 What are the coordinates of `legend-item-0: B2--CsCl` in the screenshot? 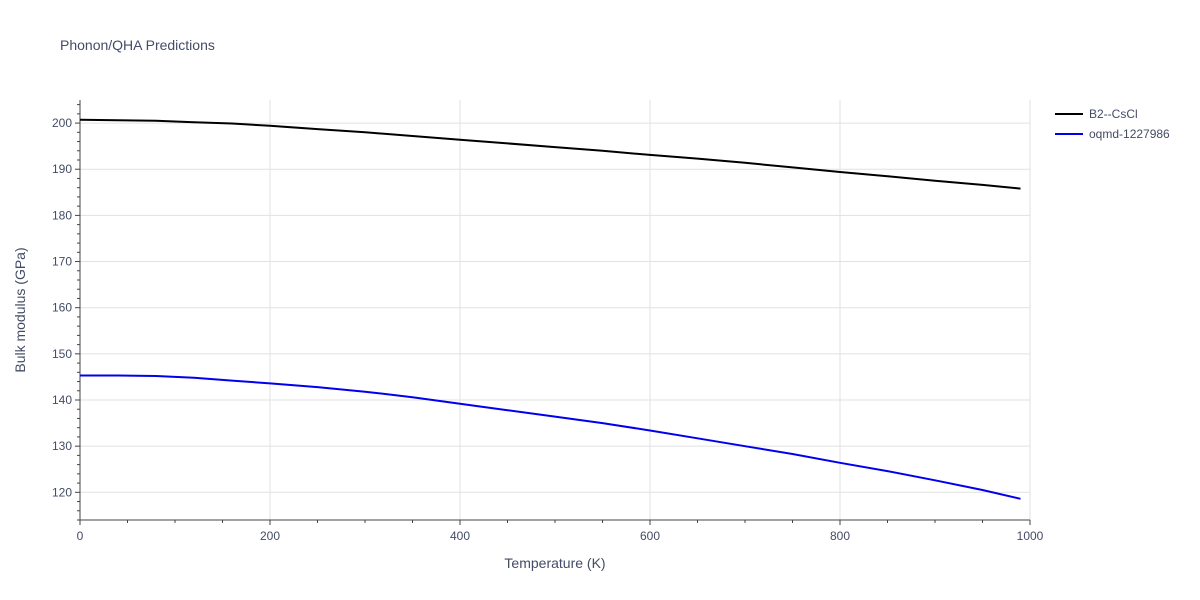 It's located at (1096, 114).